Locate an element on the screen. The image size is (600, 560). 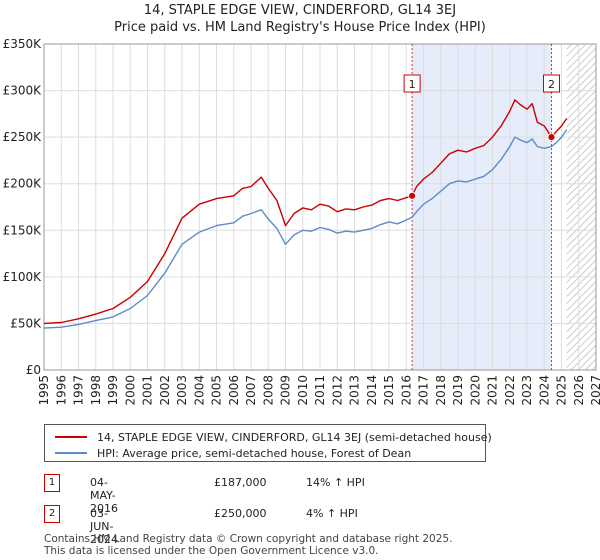
x-tick-label: 2021 is located at coordinates (493, 390).